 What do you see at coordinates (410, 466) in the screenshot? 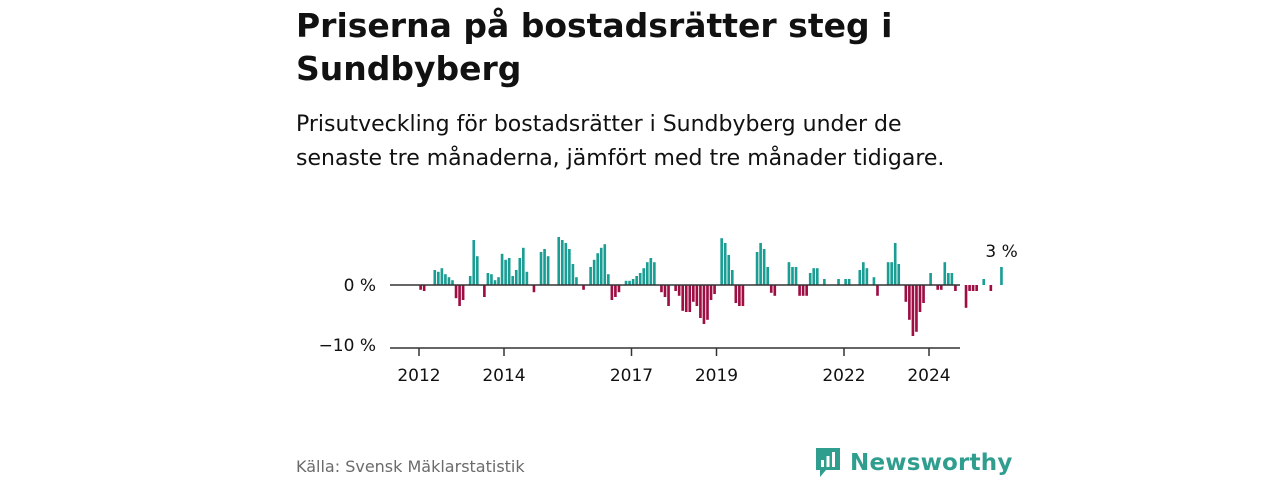
I see `source-note: Källa: Svensk Mäklarstatistik` at bounding box center [410, 466].